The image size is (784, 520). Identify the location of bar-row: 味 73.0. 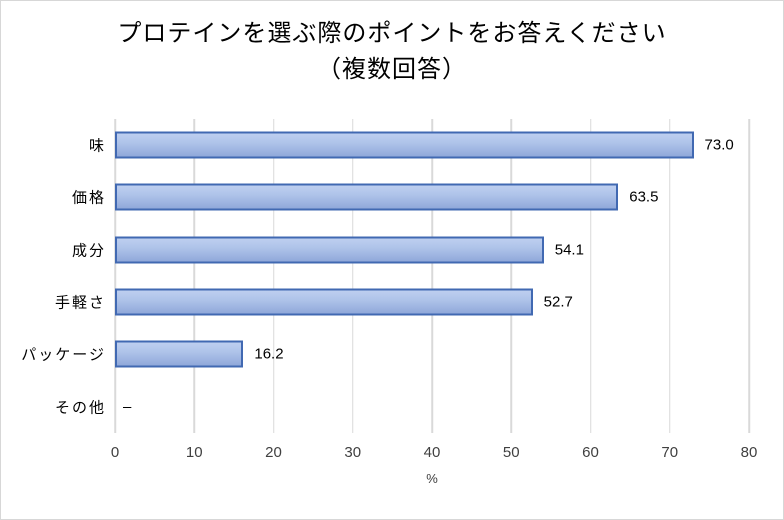
(419, 145).